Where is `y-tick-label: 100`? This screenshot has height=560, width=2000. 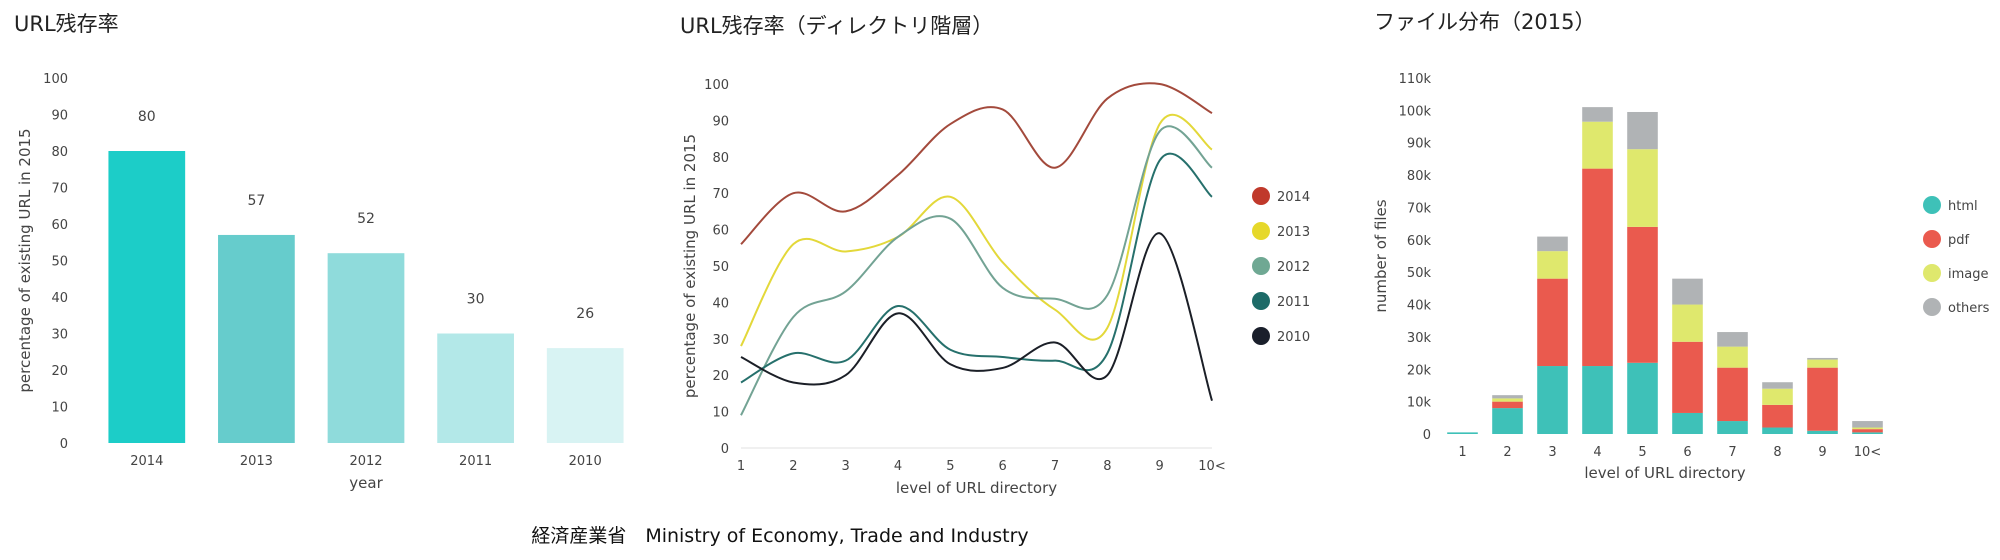 y-tick-label: 100 is located at coordinates (716, 85).